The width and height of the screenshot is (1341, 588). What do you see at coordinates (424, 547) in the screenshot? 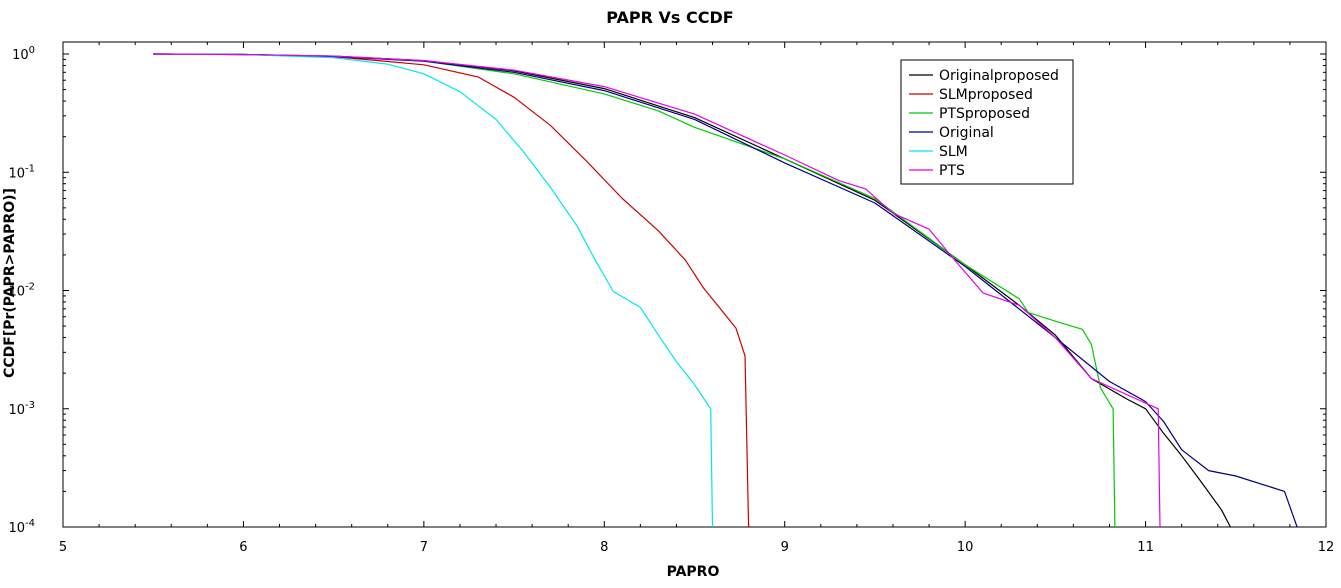
I see `x-tick-label: 7` at bounding box center [424, 547].